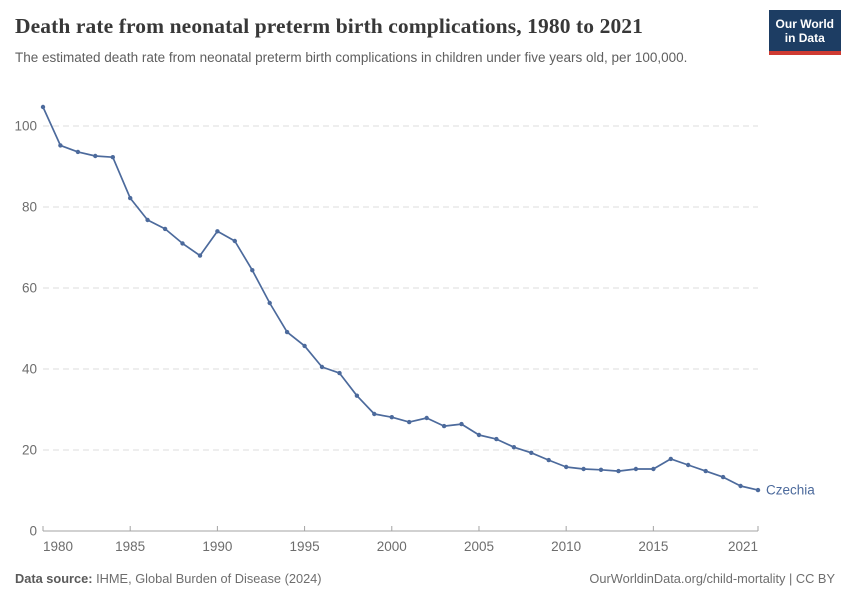  What do you see at coordinates (723, 477) in the screenshot?
I see `data-point-2019` at bounding box center [723, 477].